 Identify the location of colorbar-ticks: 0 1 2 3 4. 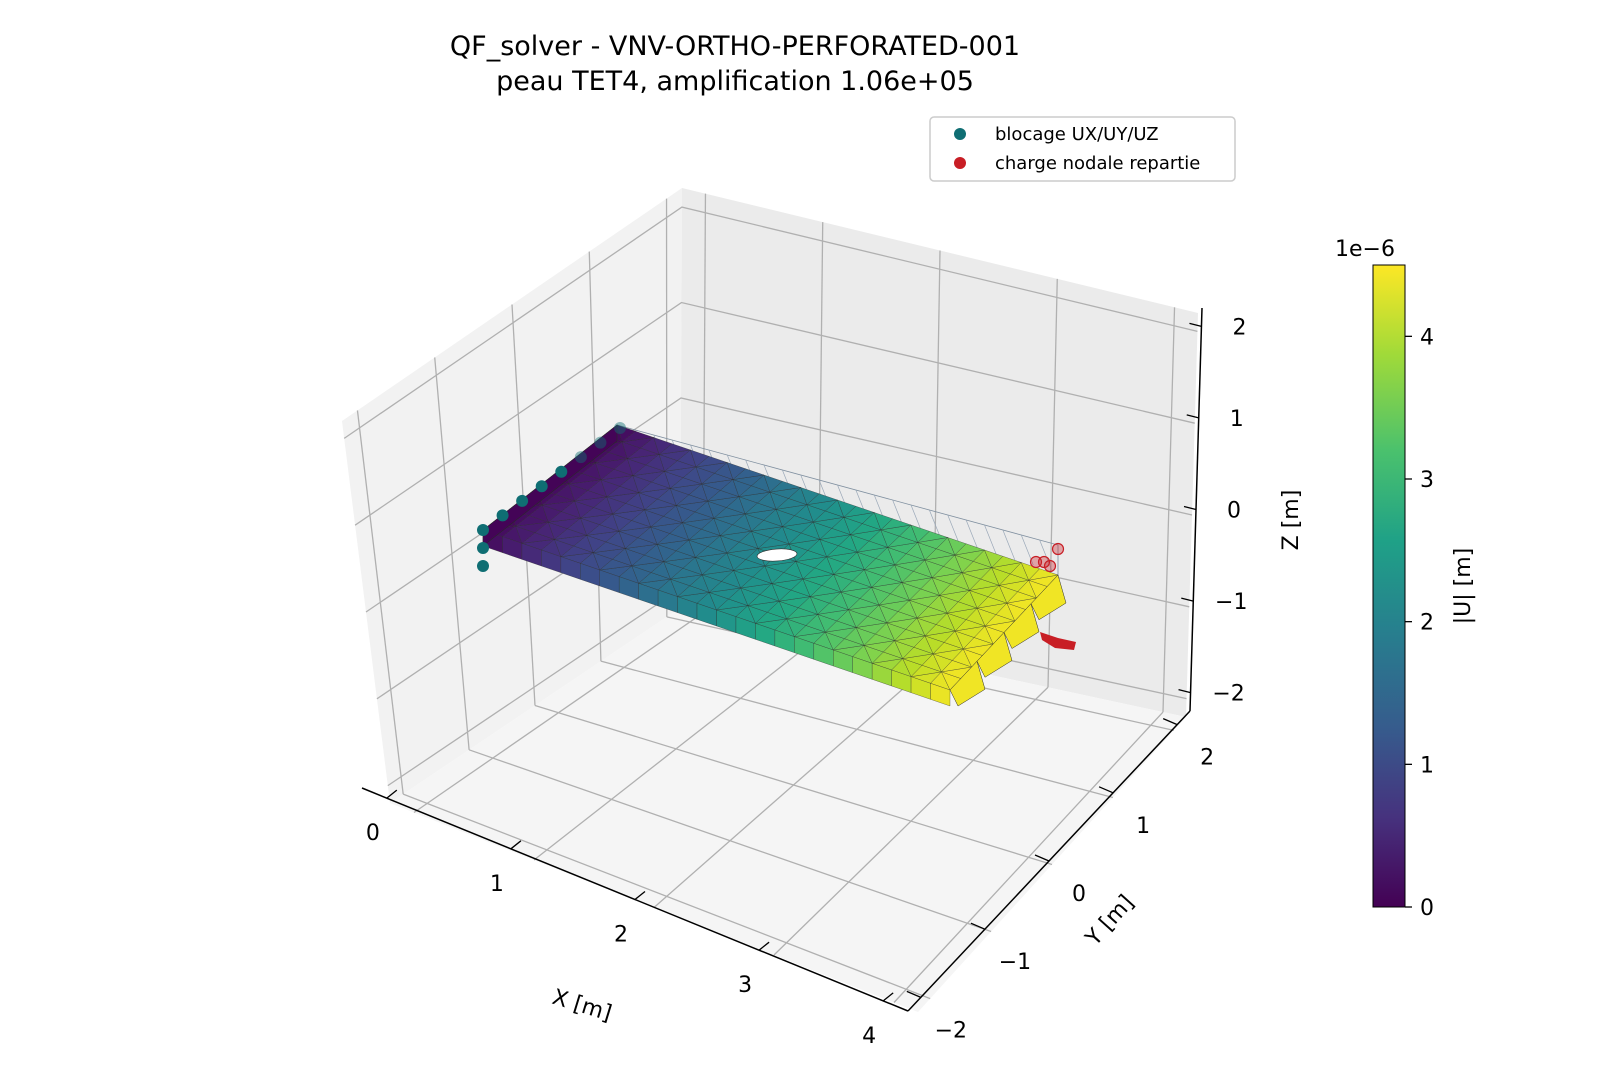
(1419, 623).